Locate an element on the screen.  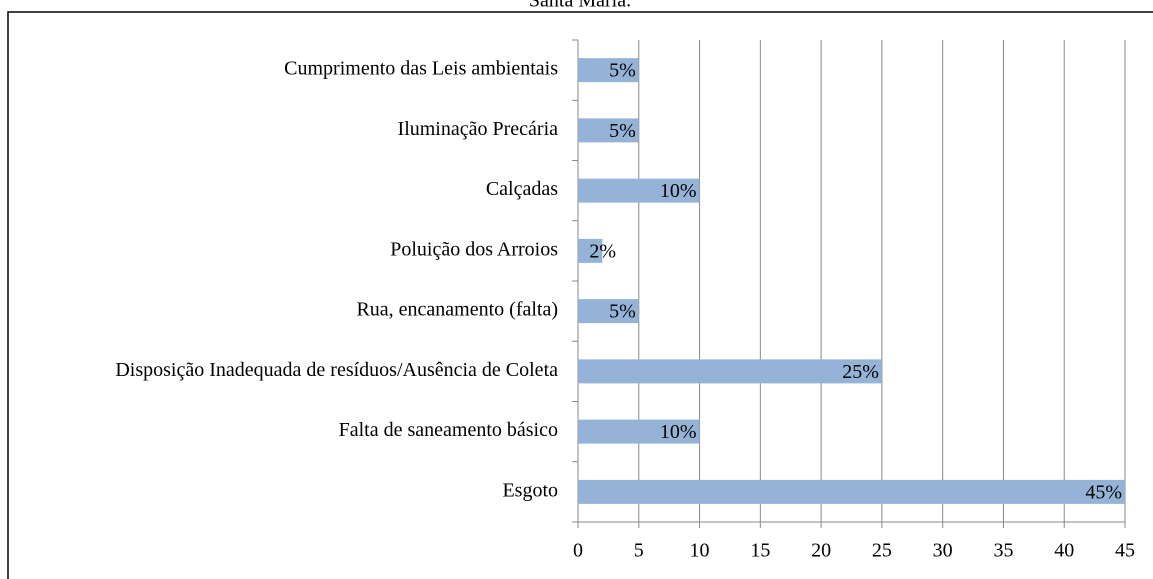
x-tick-label: 20 is located at coordinates (821, 551).